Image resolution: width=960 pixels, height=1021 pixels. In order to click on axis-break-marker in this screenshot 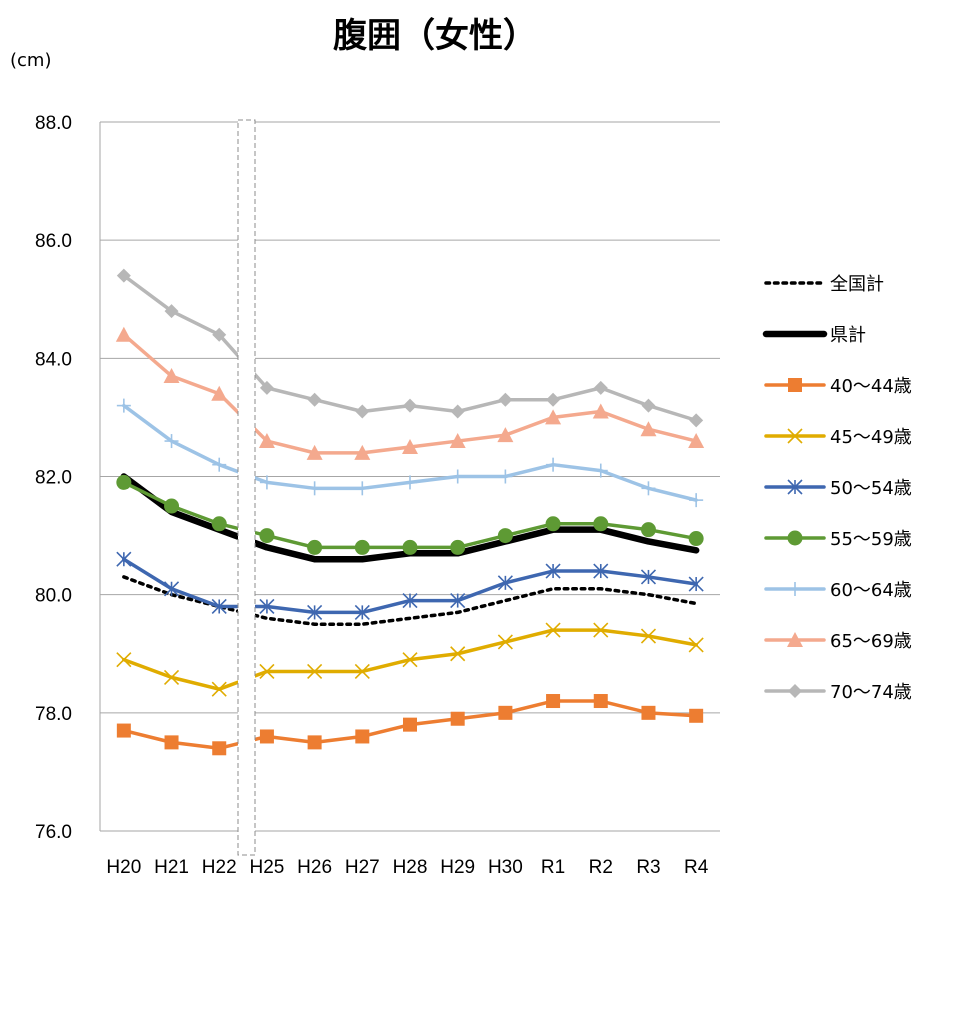, I will do `click(246, 487)`.